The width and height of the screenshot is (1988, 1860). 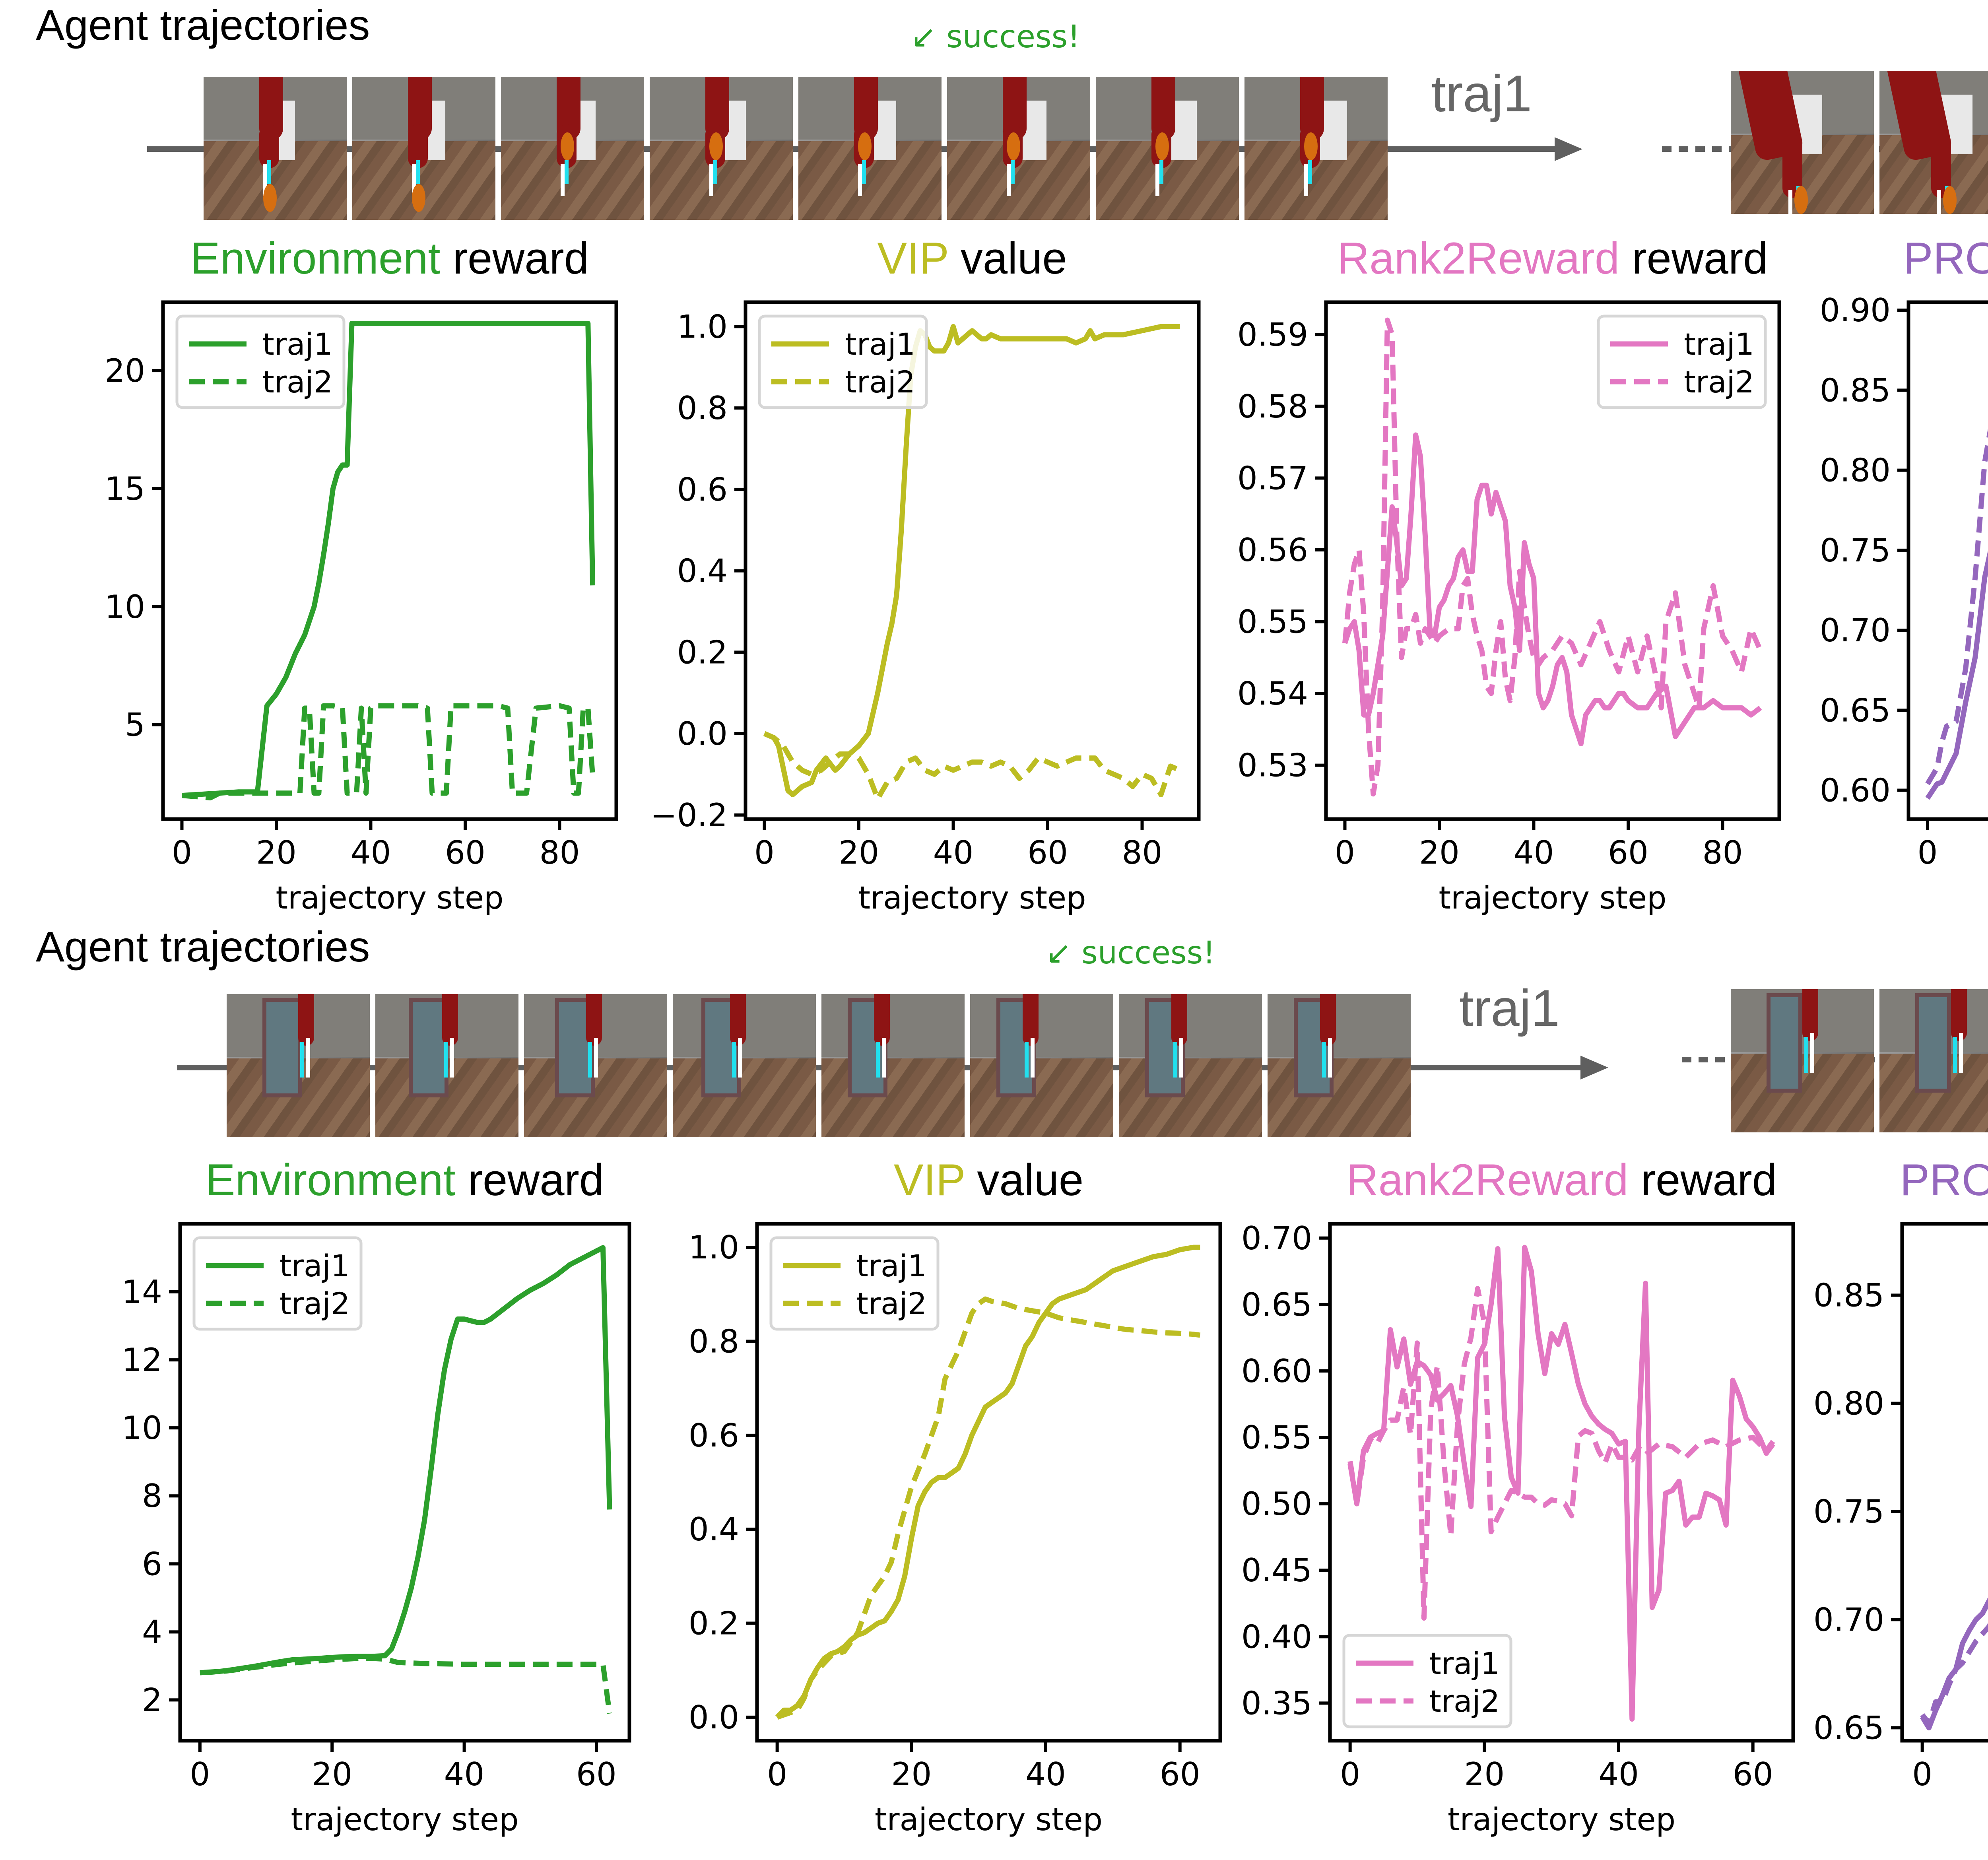 I want to click on row-a-traj1-annotation: ↙ success!, so click(x=995, y=37).